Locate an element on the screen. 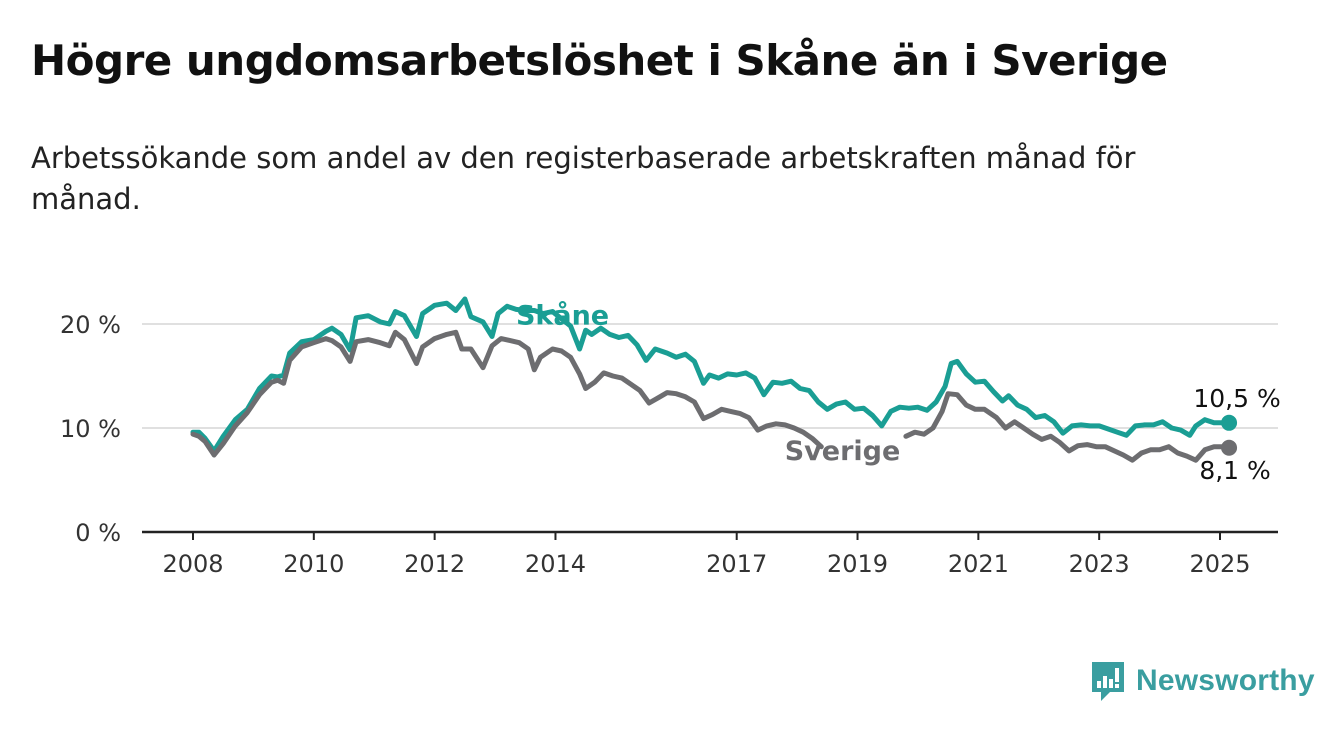 The width and height of the screenshot is (1340, 734). data-labels: 10,5 % 8,1 % Skåne Sverige is located at coordinates (898, 392).